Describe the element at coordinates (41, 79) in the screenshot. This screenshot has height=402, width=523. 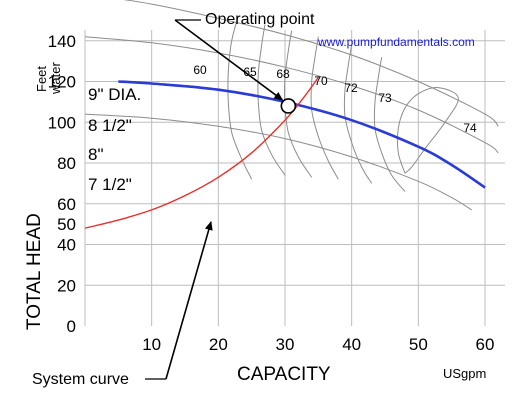
I see `y-axis-unit-feet: Feet` at that location.